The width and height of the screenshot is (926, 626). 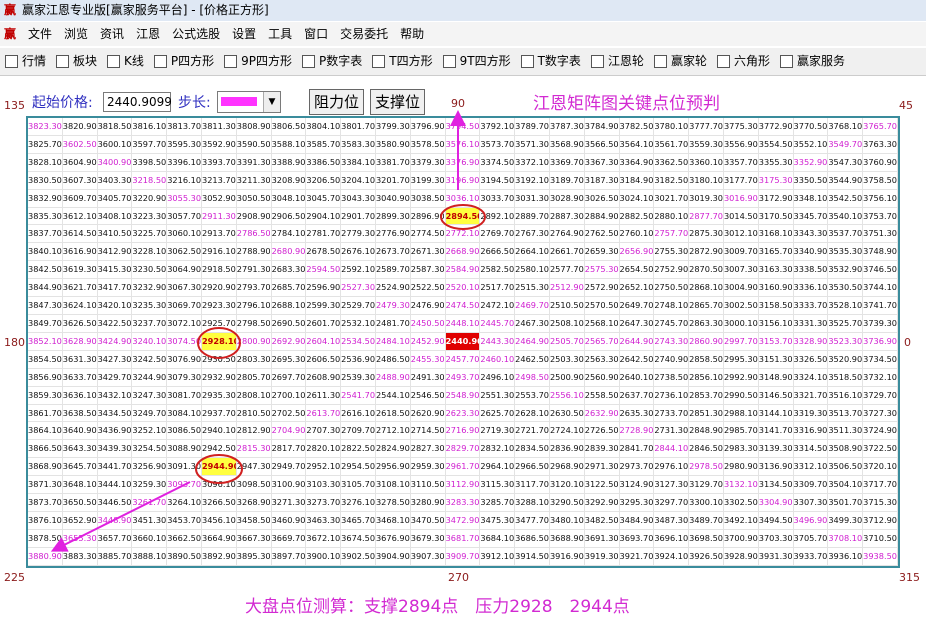 What do you see at coordinates (428, 216) in the screenshot?
I see `grid-cell: 2896.90` at bounding box center [428, 216].